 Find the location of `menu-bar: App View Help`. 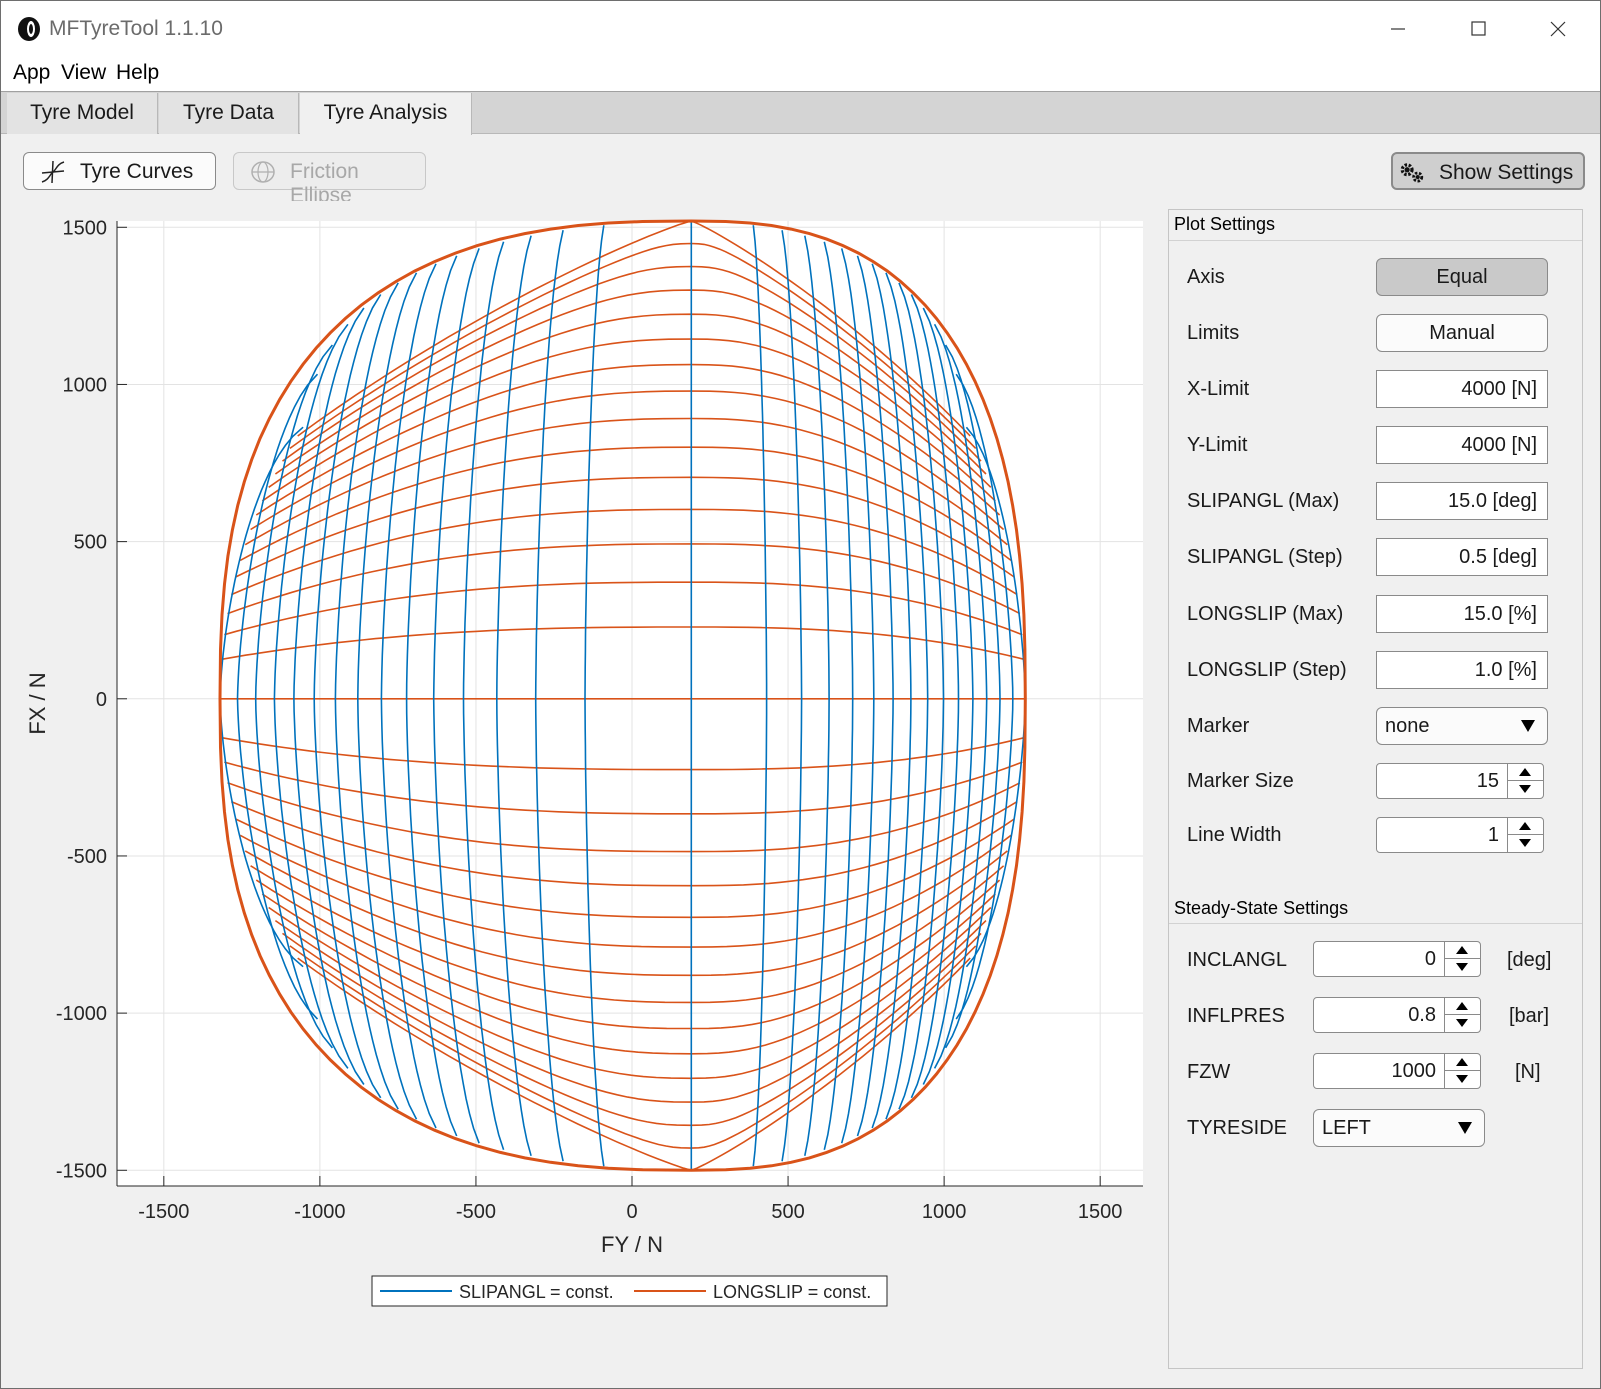

menu-bar: App View Help is located at coordinates (800, 73).